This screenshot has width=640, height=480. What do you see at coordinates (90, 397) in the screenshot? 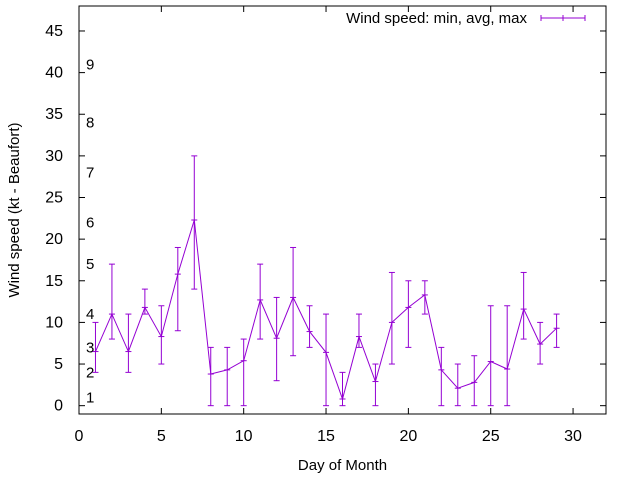
I see `beaufort-label: 1` at bounding box center [90, 397].